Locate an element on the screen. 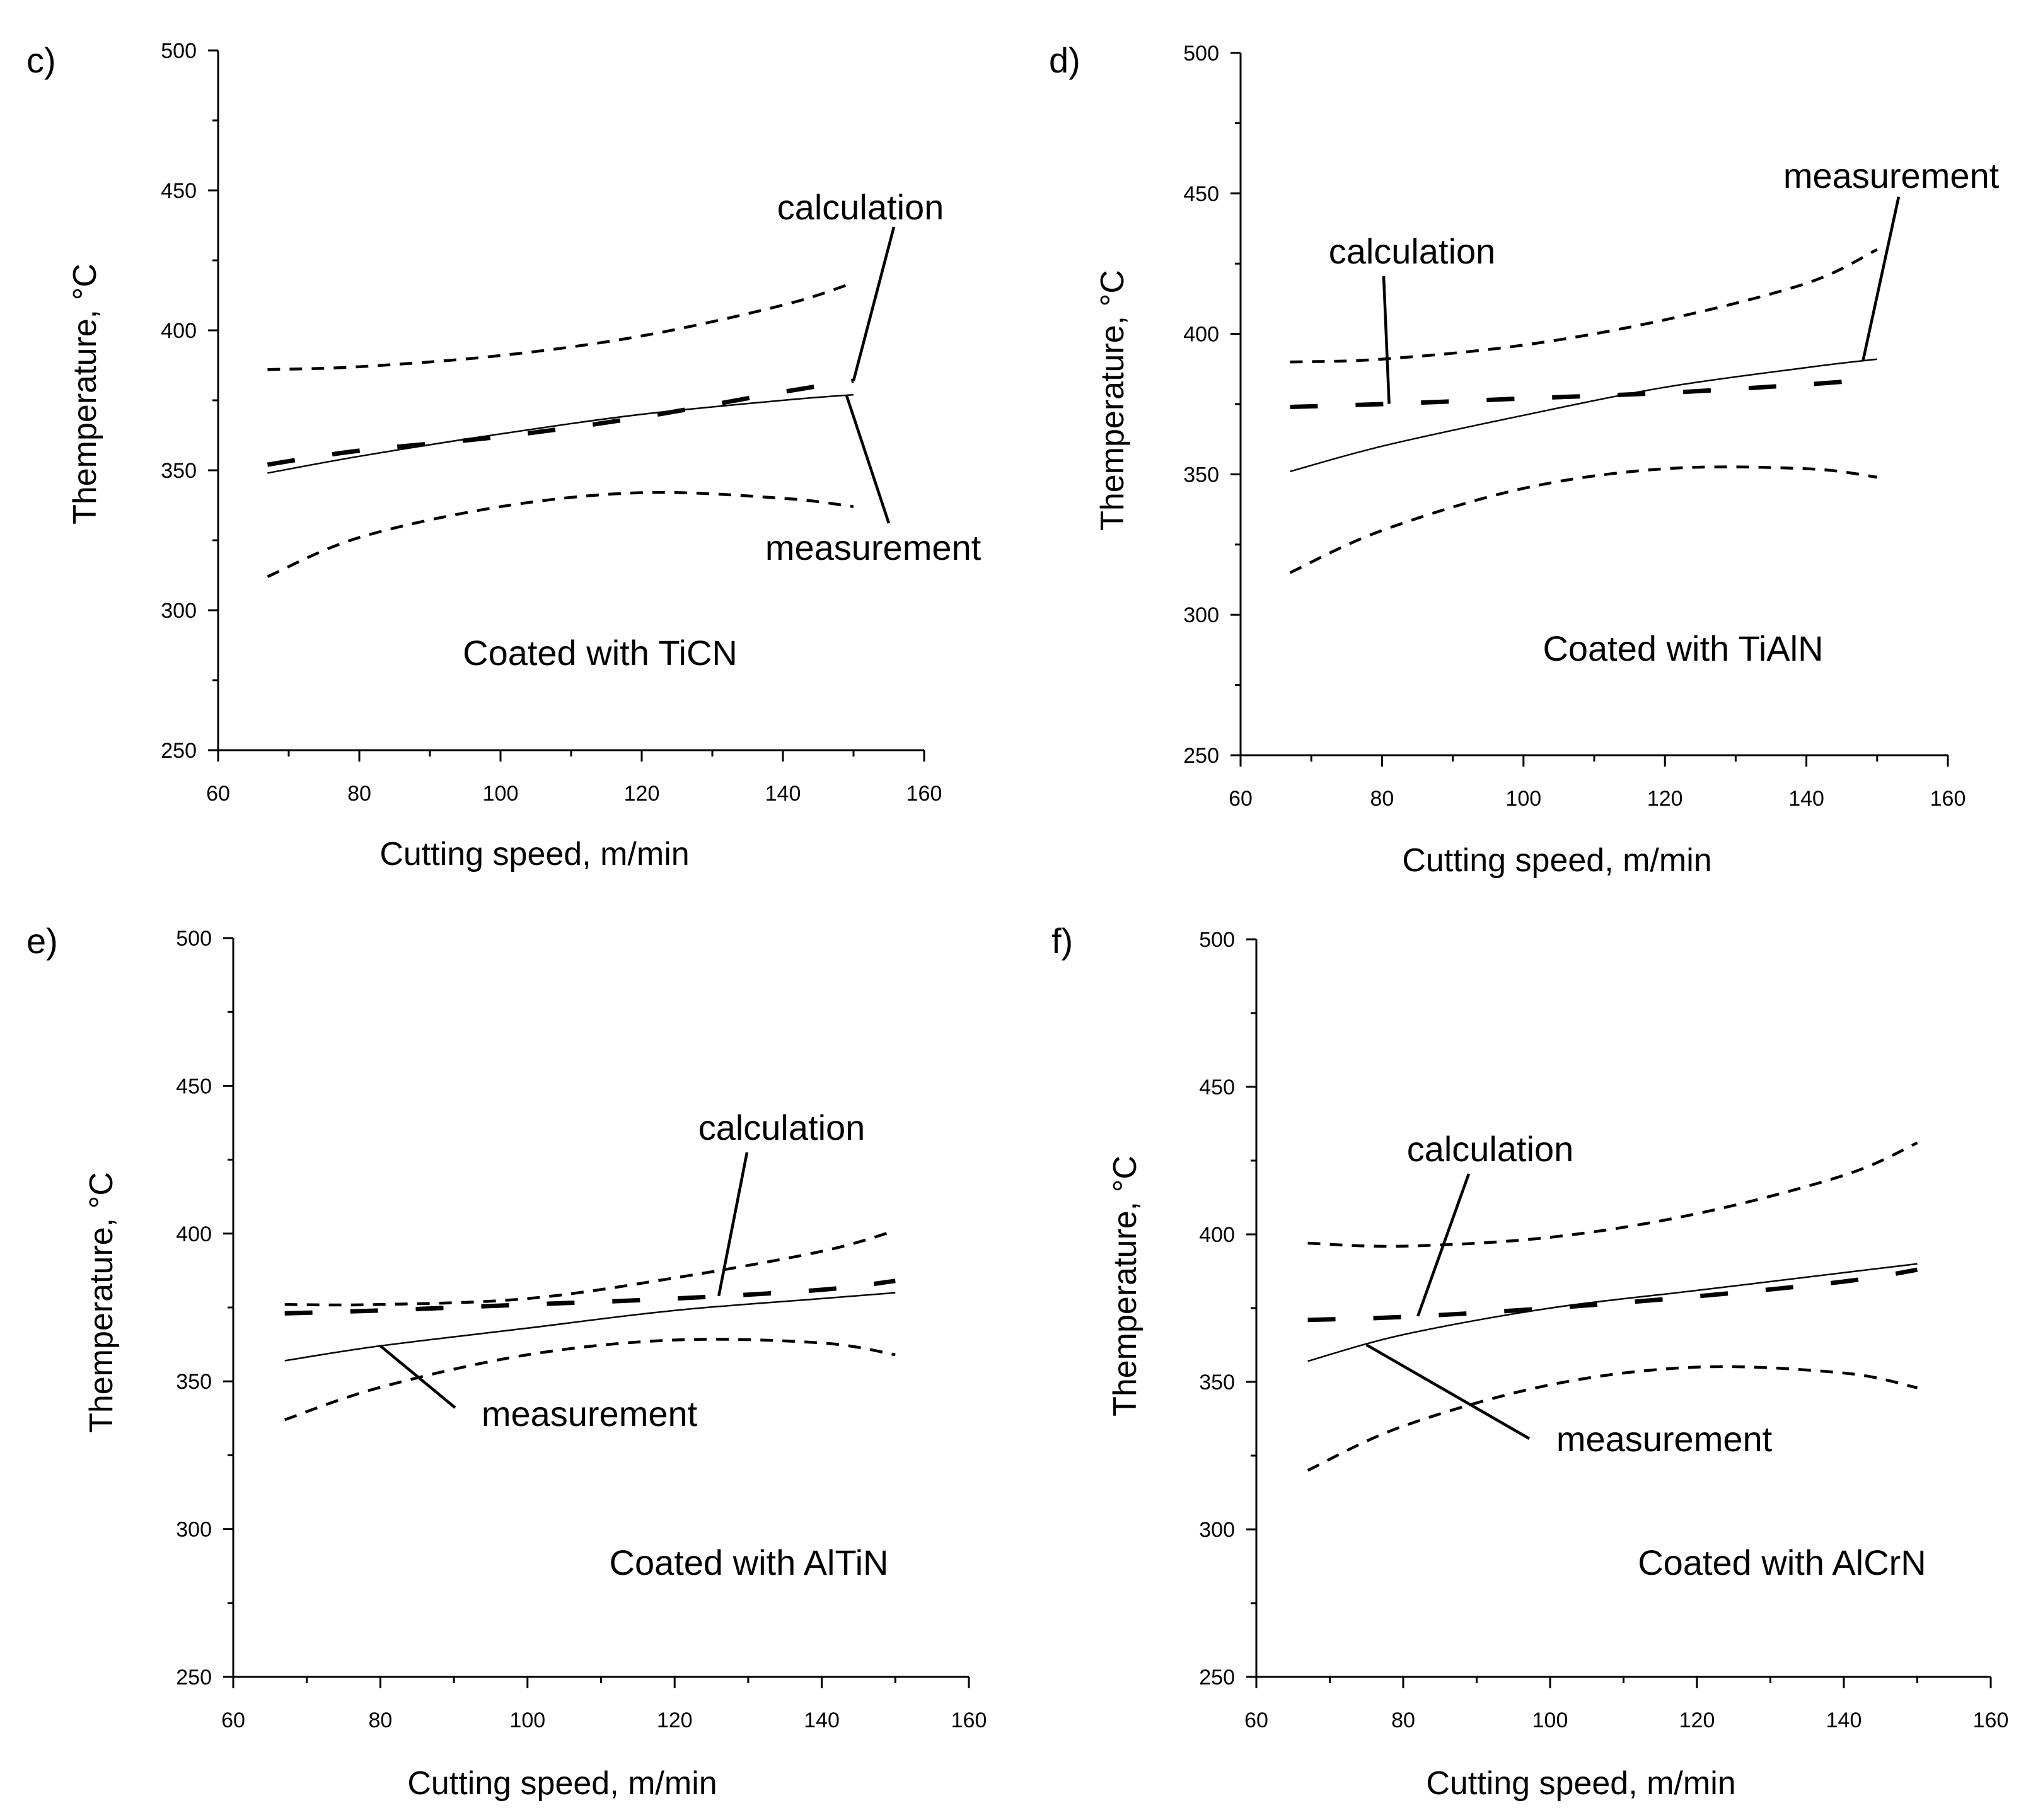 This screenshot has width=2038, height=1820. panel-label: f) is located at coordinates (1062, 941).